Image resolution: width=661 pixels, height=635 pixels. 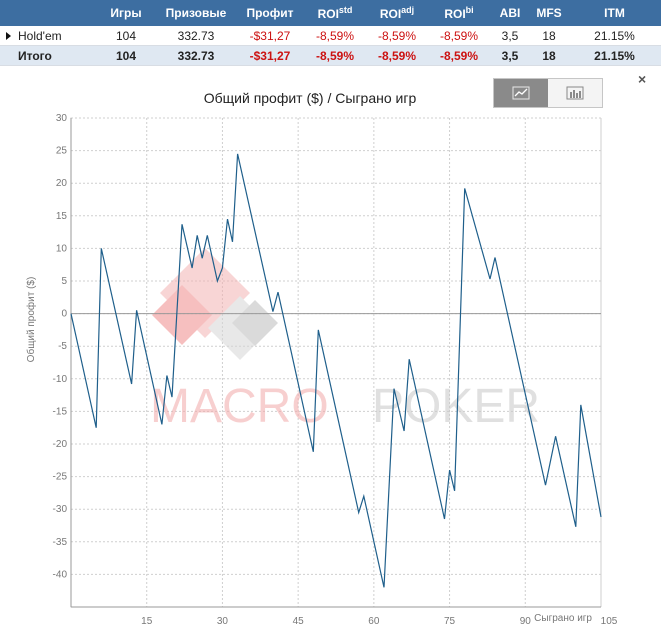 What do you see at coordinates (609, 621) in the screenshot?
I see `x-tick-label: 105` at bounding box center [609, 621].